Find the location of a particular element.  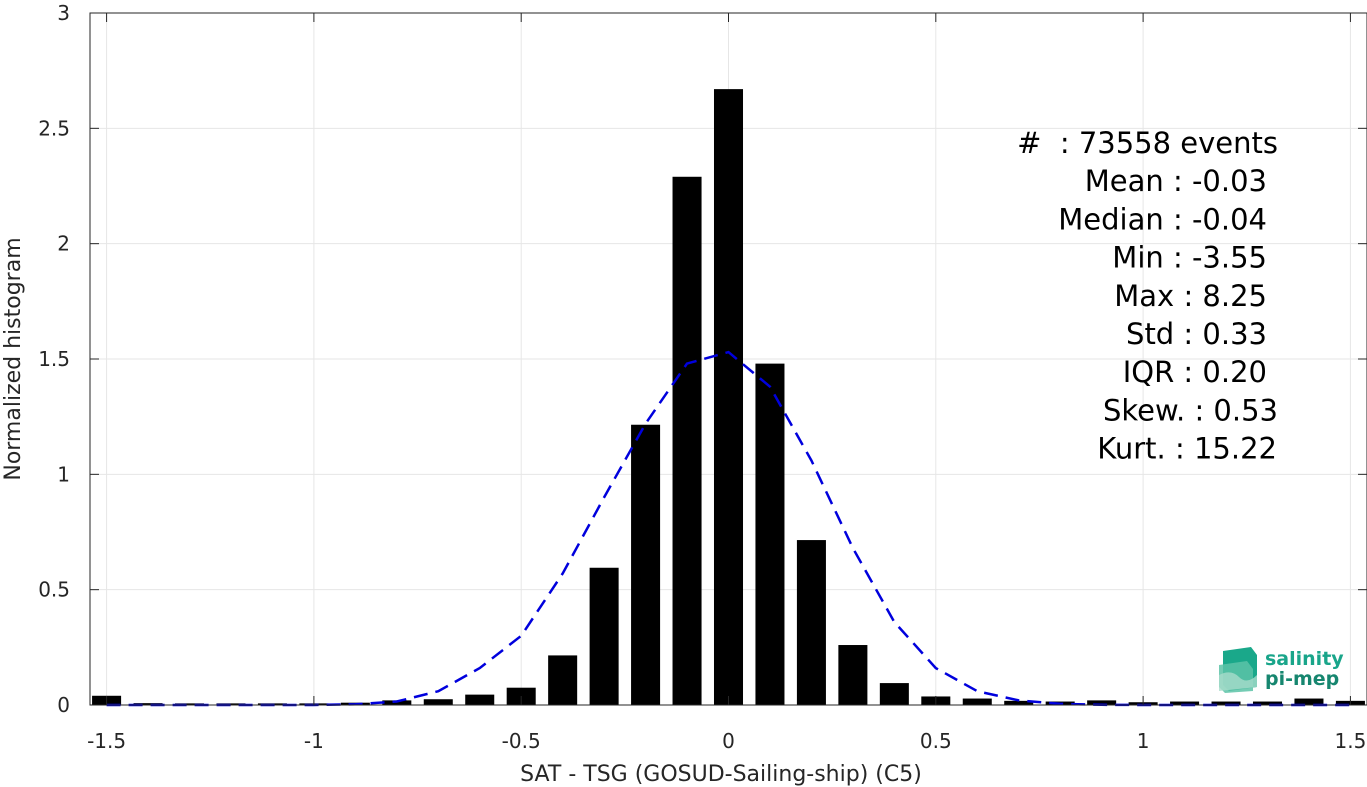

logo-wave-icon is located at coordinates (1238, 670).